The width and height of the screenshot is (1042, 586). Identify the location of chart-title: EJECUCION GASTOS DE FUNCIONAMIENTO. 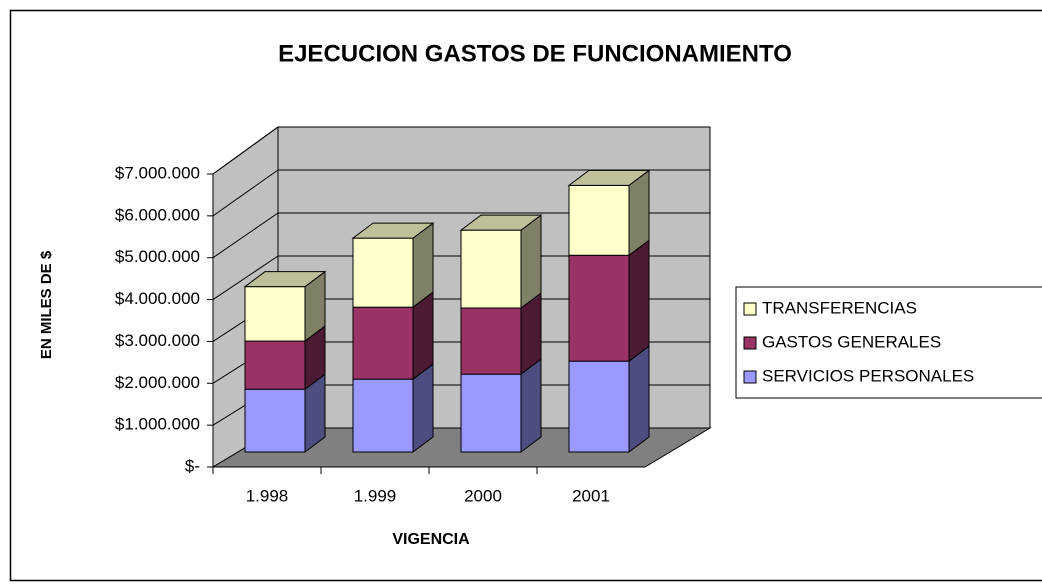
(535, 53).